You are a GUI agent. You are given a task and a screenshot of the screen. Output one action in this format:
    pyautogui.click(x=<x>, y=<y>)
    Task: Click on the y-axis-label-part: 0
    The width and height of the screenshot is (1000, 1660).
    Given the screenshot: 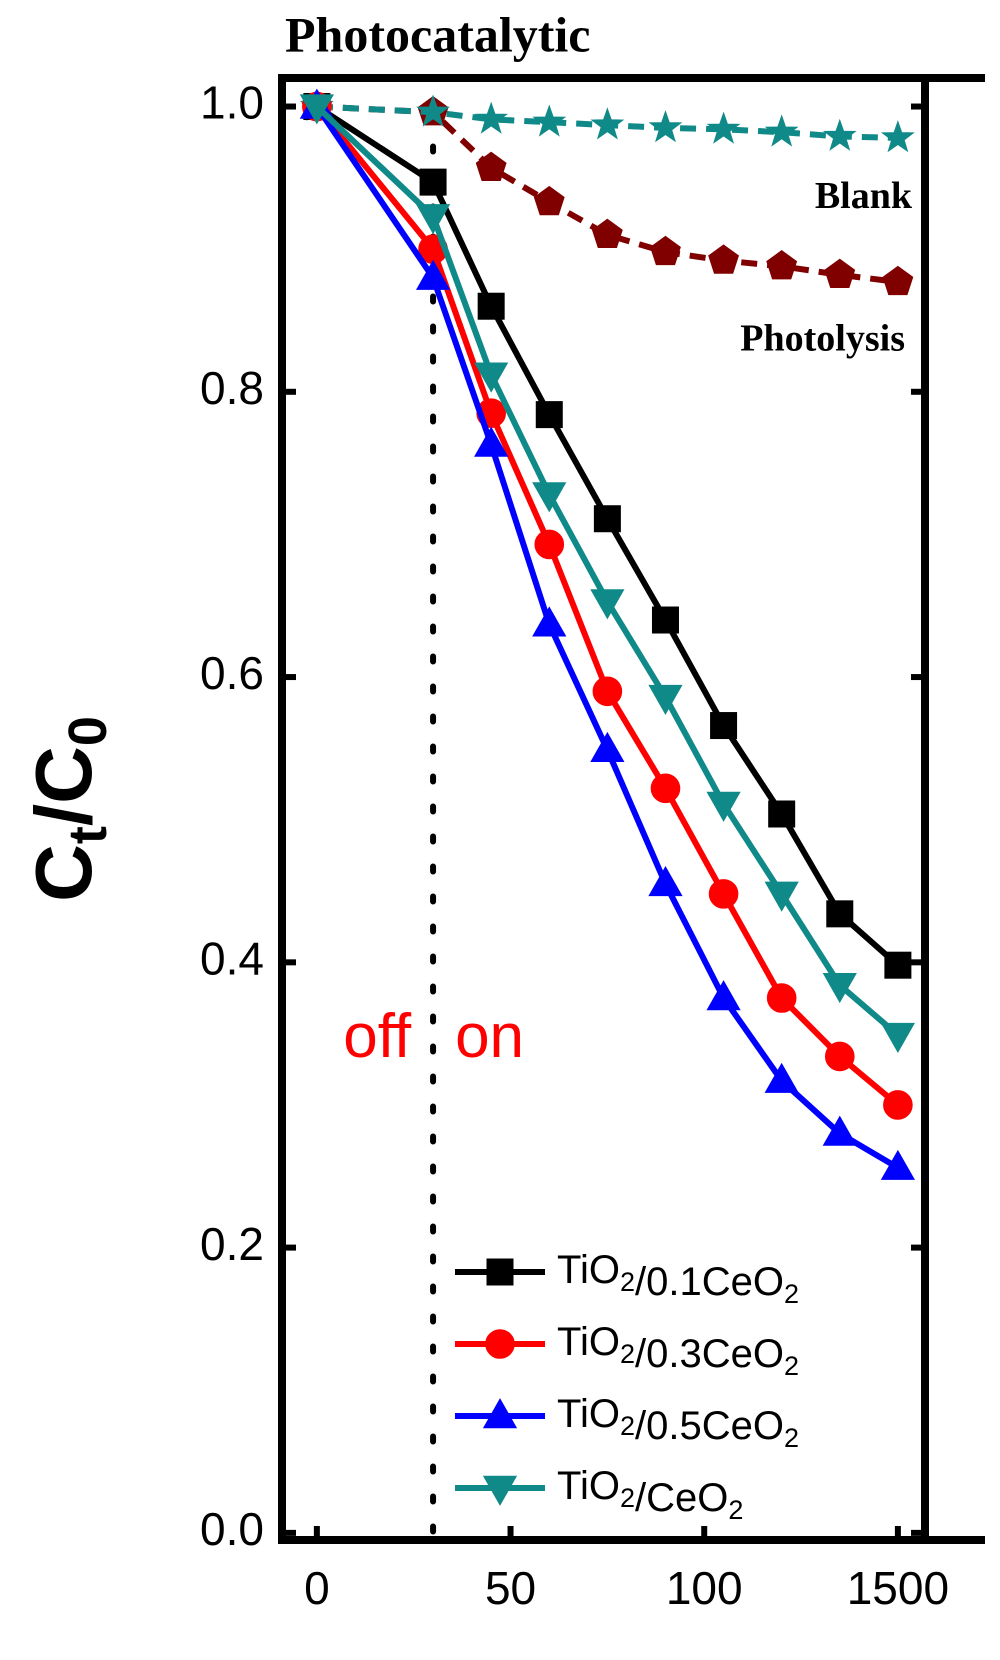 What is the action you would take?
    pyautogui.click(x=88, y=731)
    